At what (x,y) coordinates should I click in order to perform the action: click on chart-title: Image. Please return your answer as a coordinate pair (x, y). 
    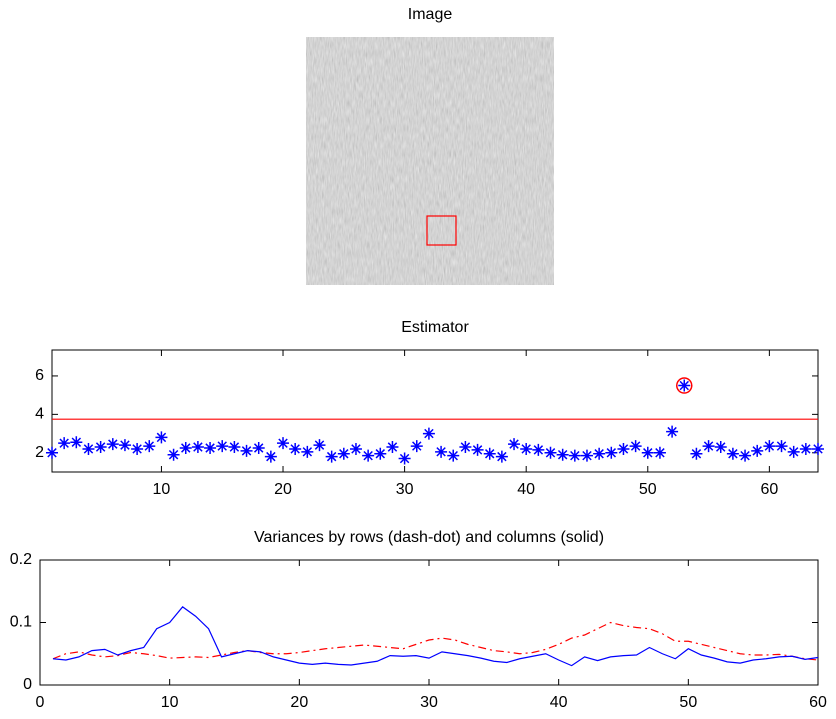
    Looking at the image, I should click on (430, 14).